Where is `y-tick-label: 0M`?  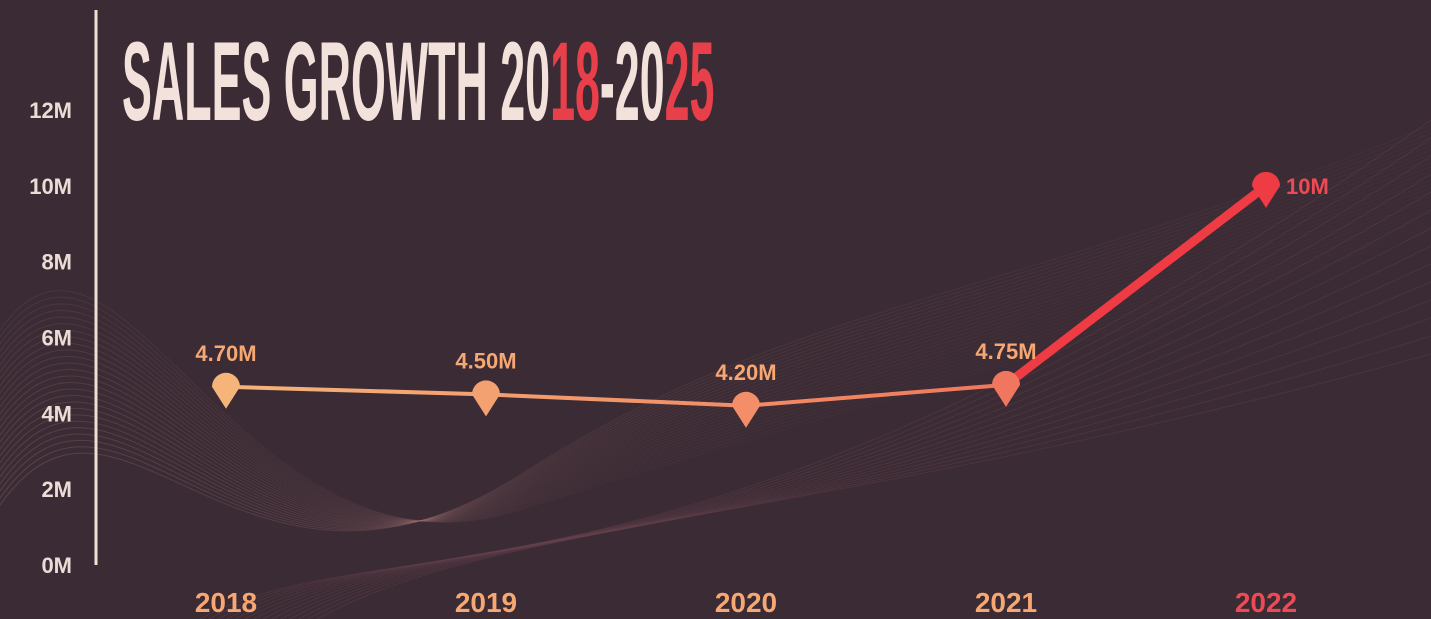 y-tick-label: 0M is located at coordinates (56, 565).